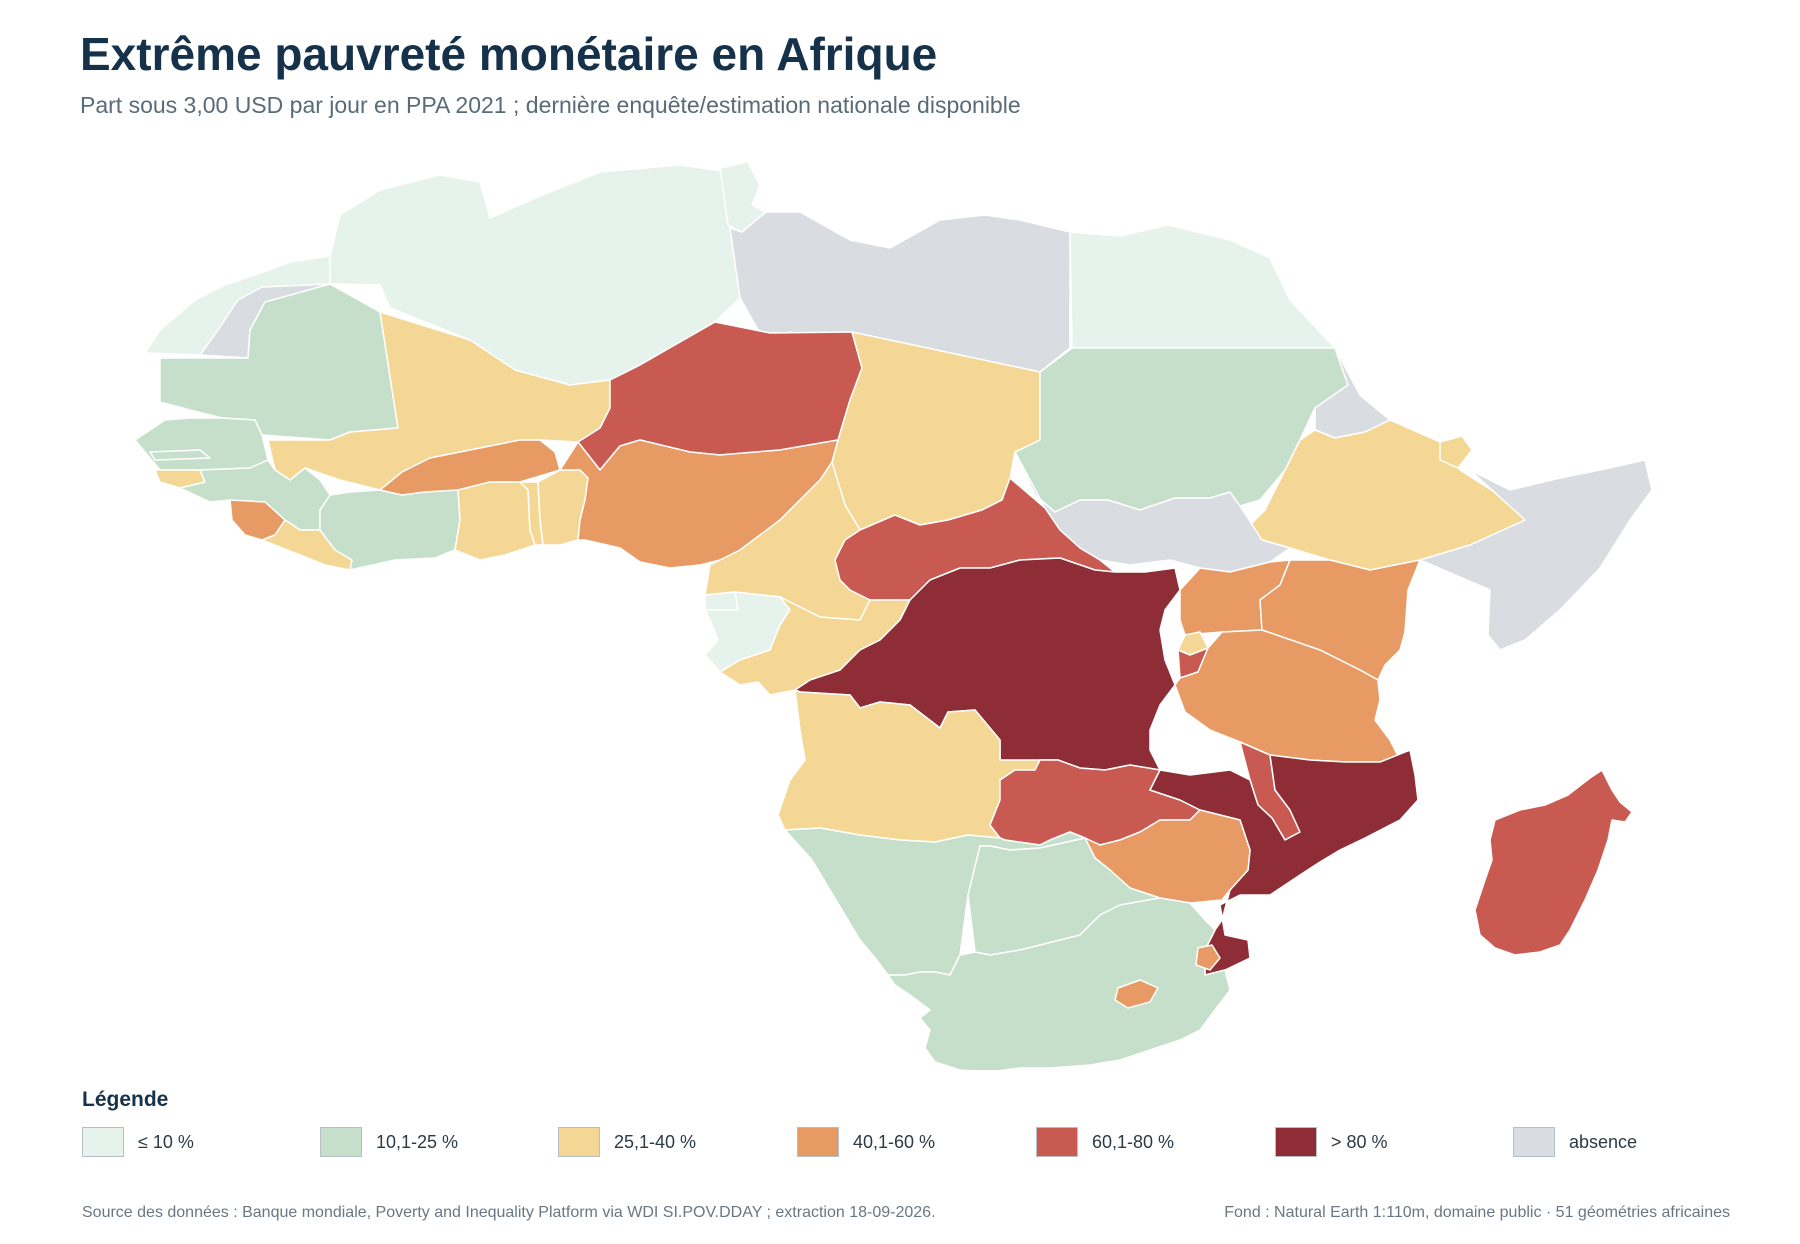 Image resolution: width=1800 pixels, height=1244 pixels. Describe the element at coordinates (743, 197) in the screenshot. I see `region-tunisia` at that location.